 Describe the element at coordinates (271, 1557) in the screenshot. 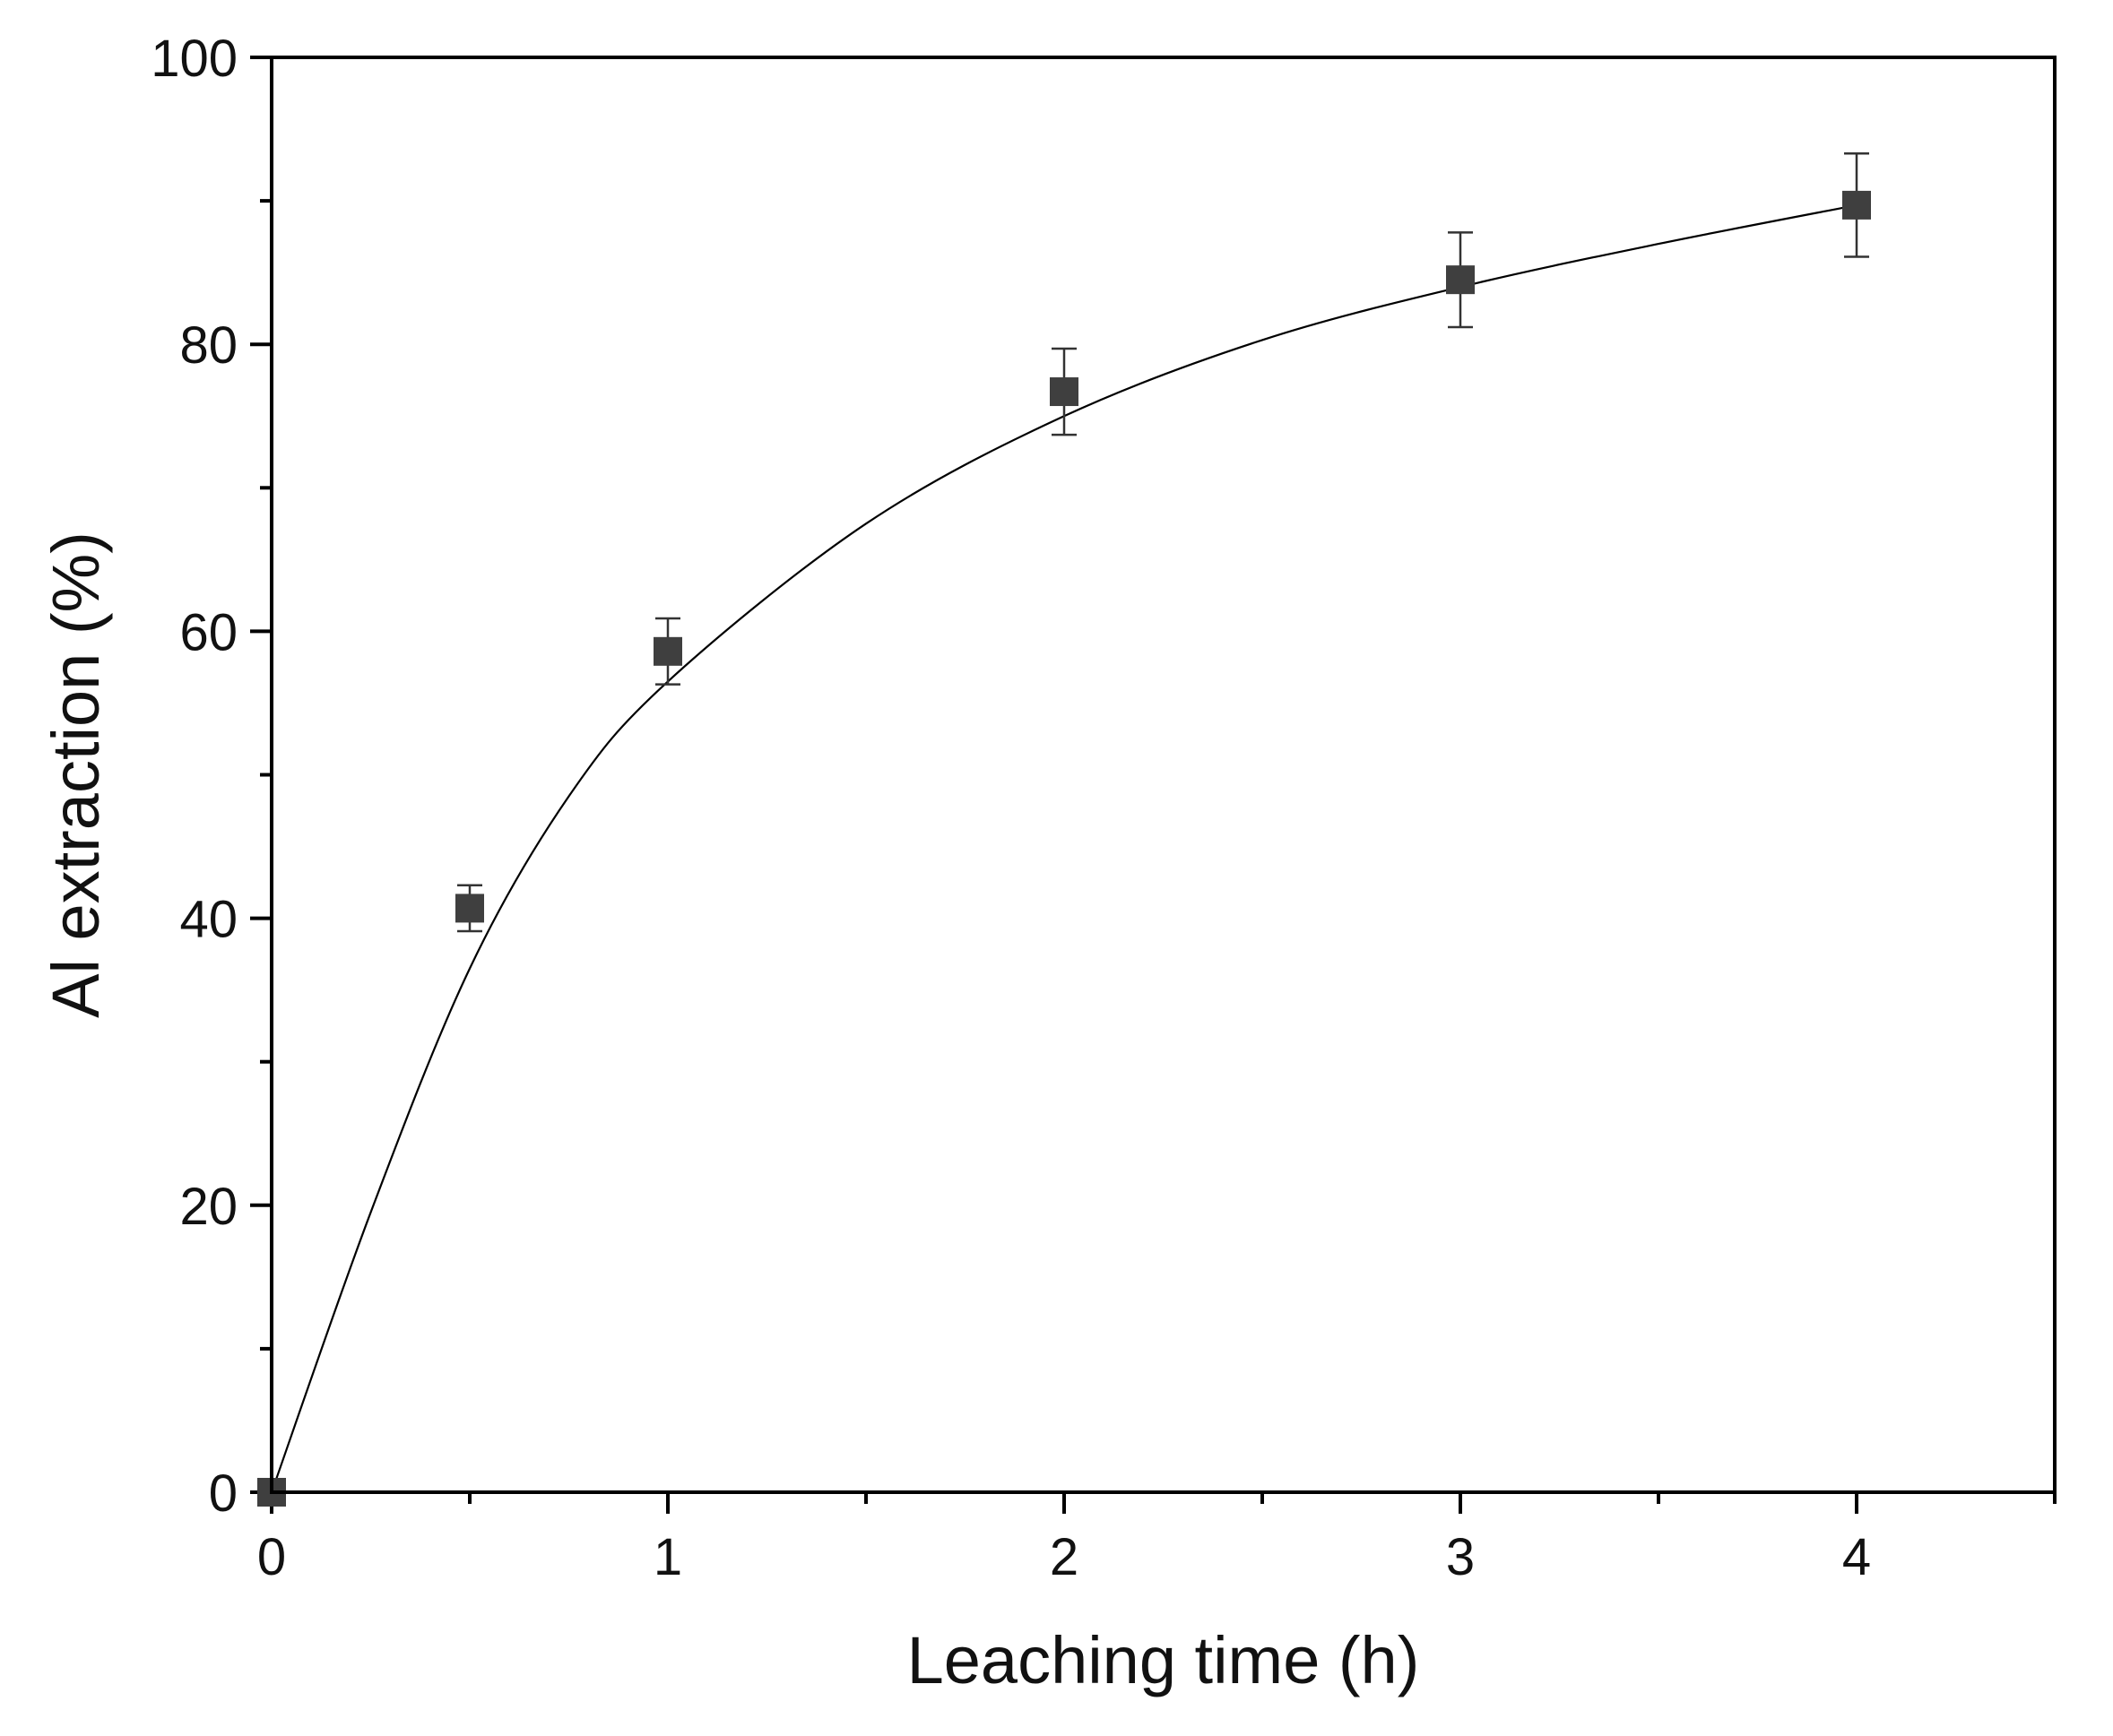

I see `x-tick-label: 0` at that location.